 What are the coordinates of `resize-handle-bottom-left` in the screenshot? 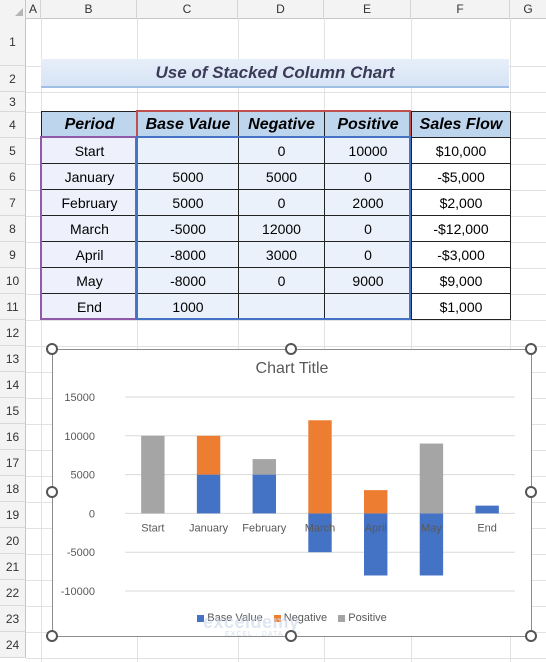 It's located at (52, 636).